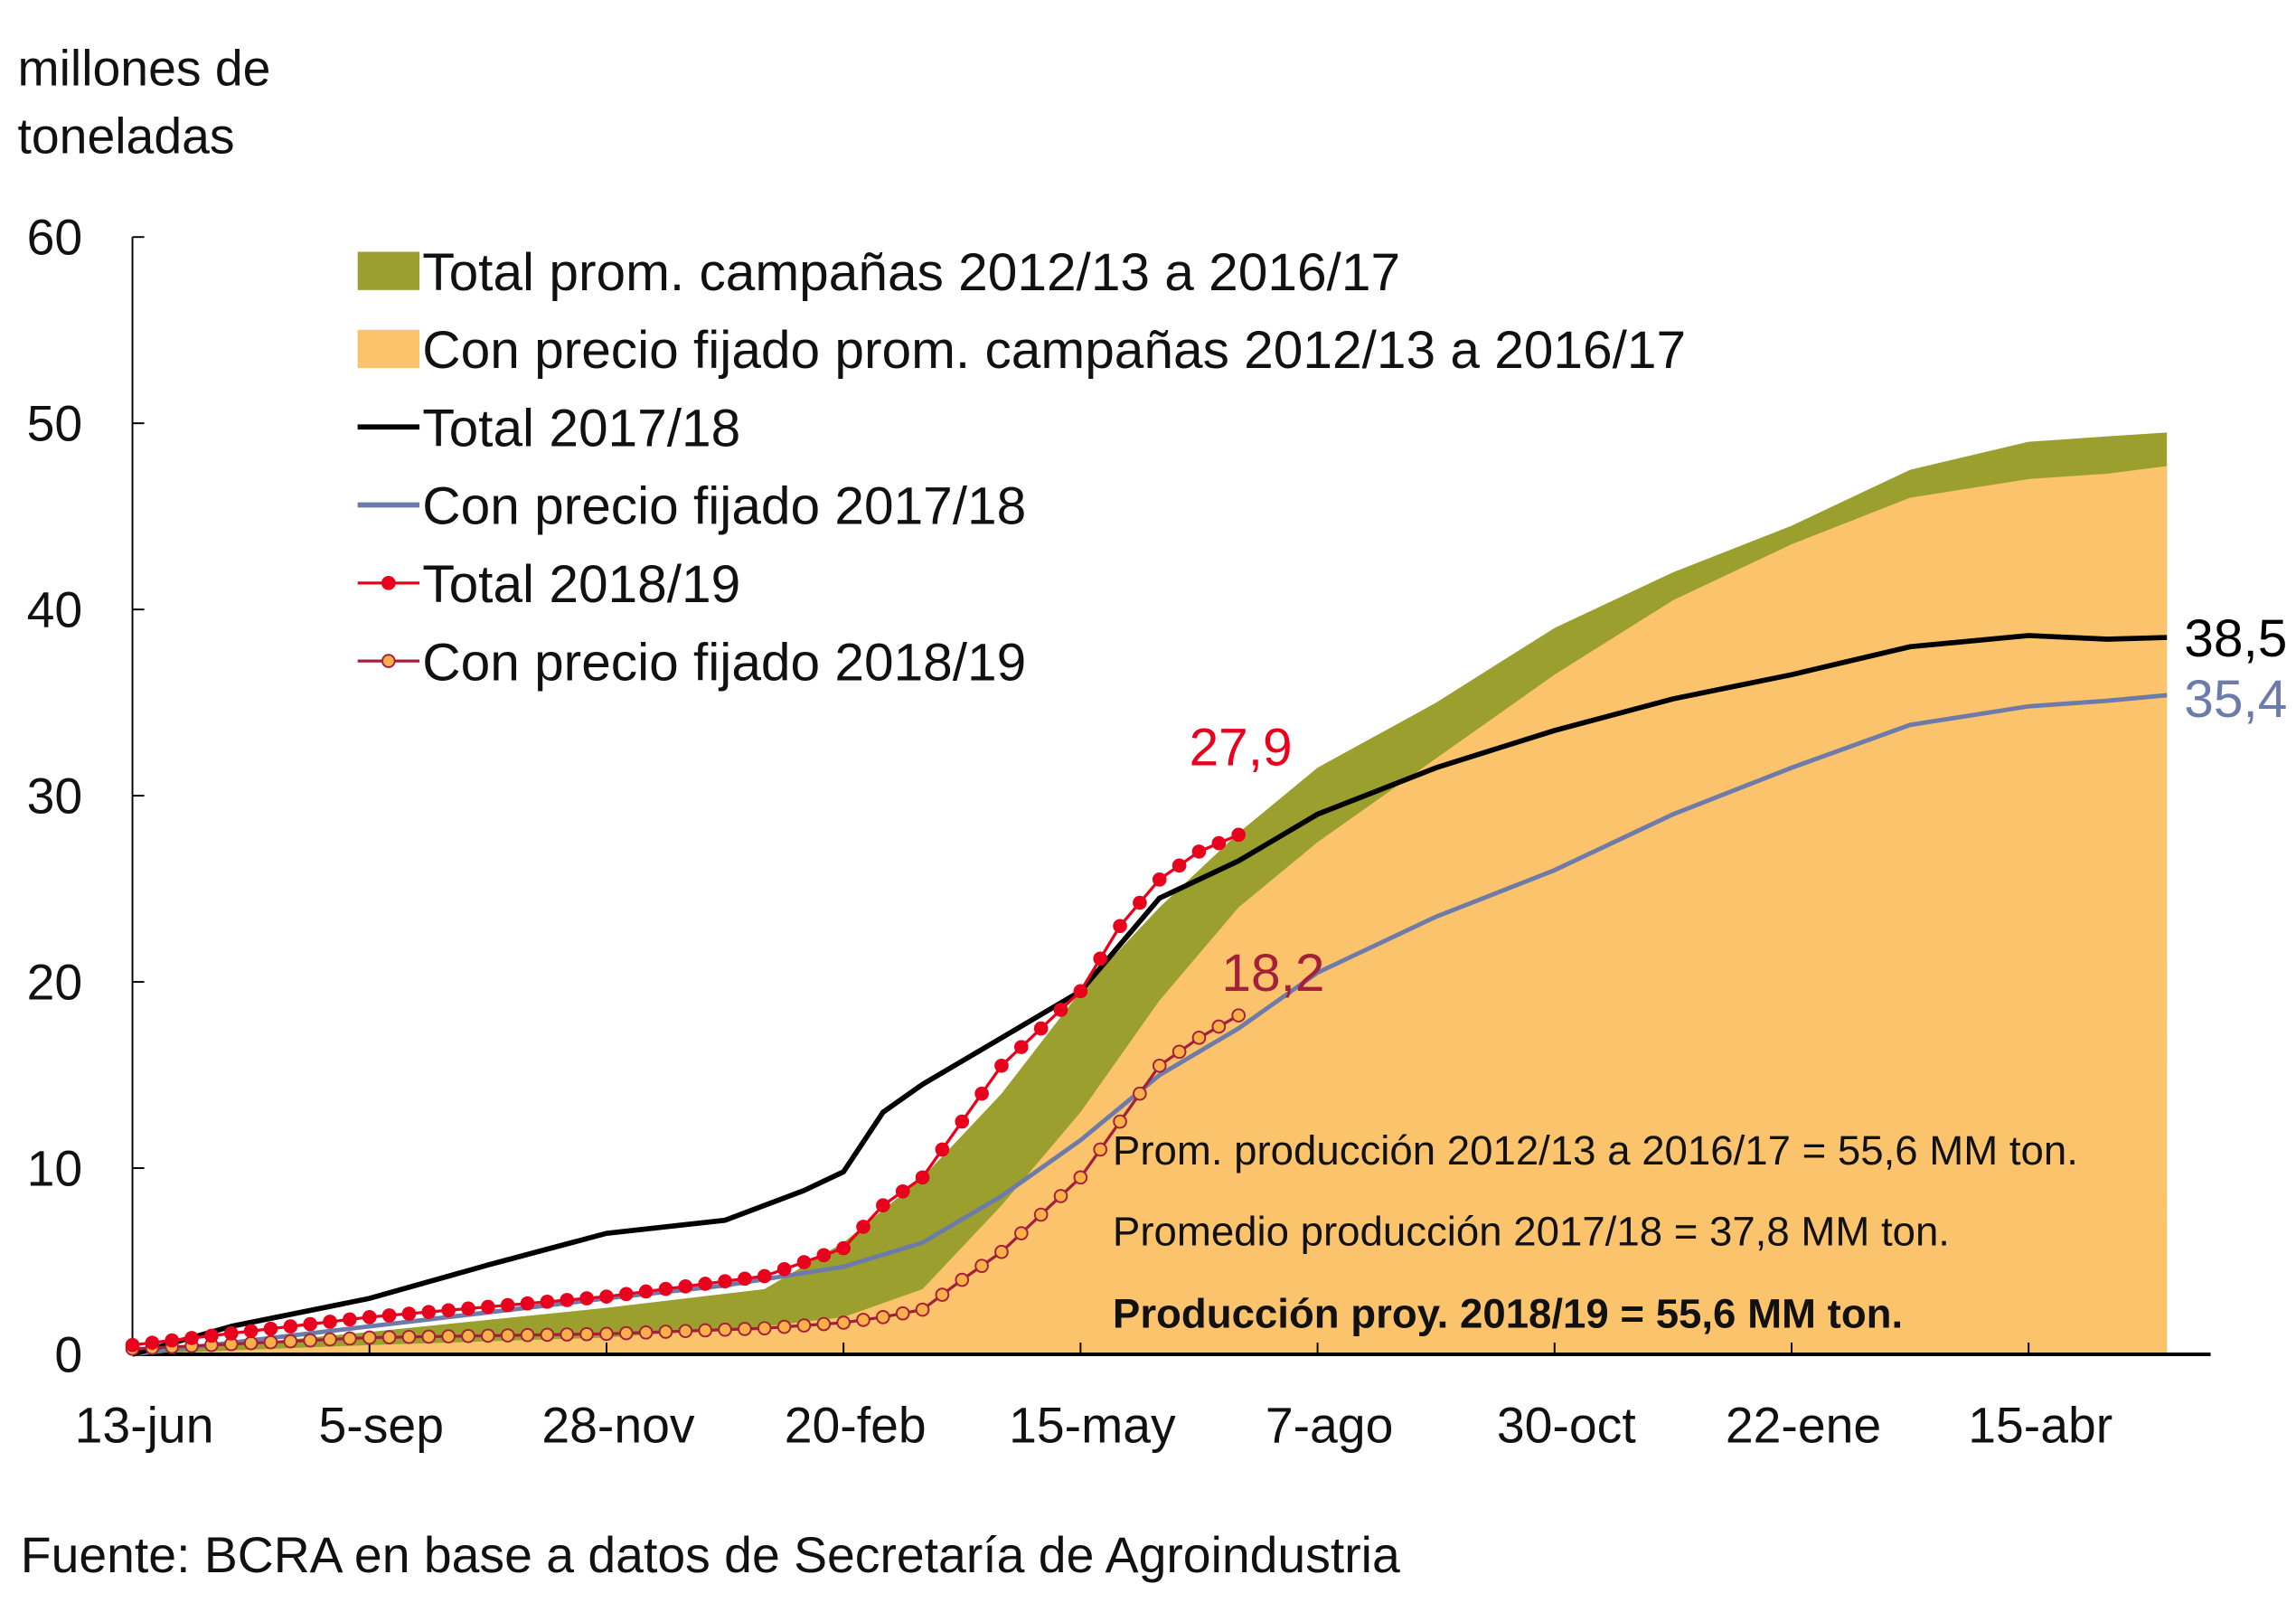 The width and height of the screenshot is (2296, 1612). I want to click on y-axis-label-line1: millones de, so click(144, 68).